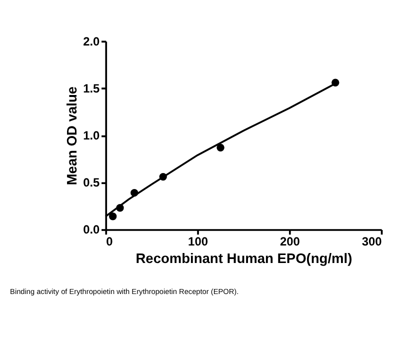  I want to click on x-tick-label: 300, so click(372, 241).